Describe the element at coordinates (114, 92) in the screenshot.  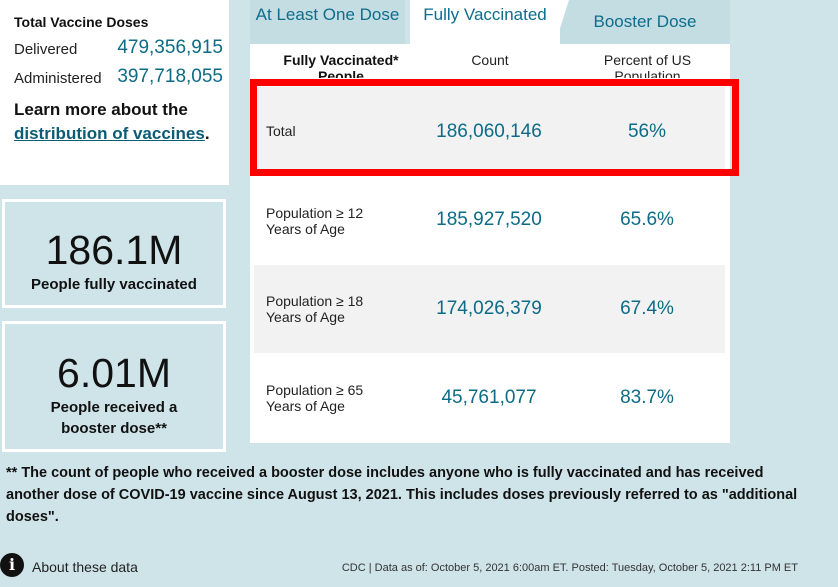
I see `total-doses-card` at that location.